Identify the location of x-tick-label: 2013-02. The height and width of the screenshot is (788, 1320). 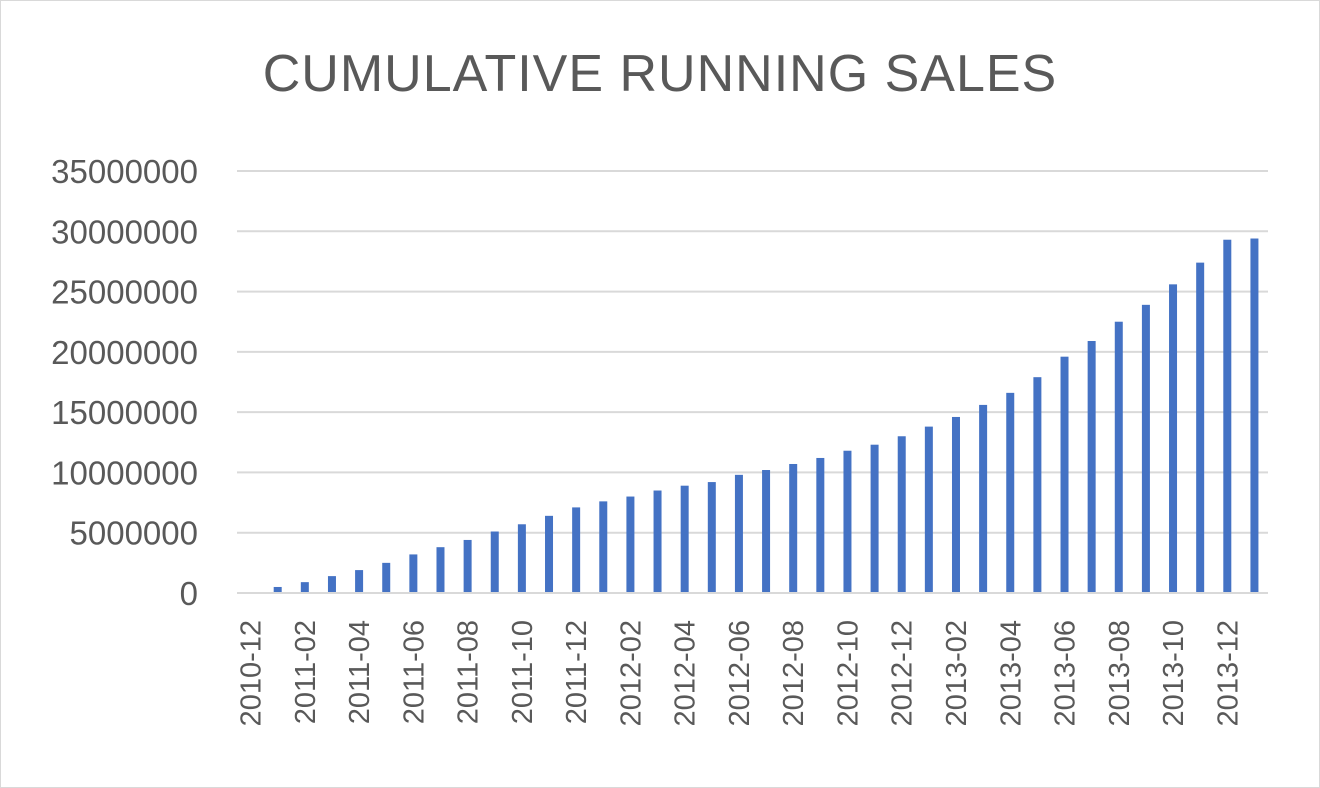
(957, 673).